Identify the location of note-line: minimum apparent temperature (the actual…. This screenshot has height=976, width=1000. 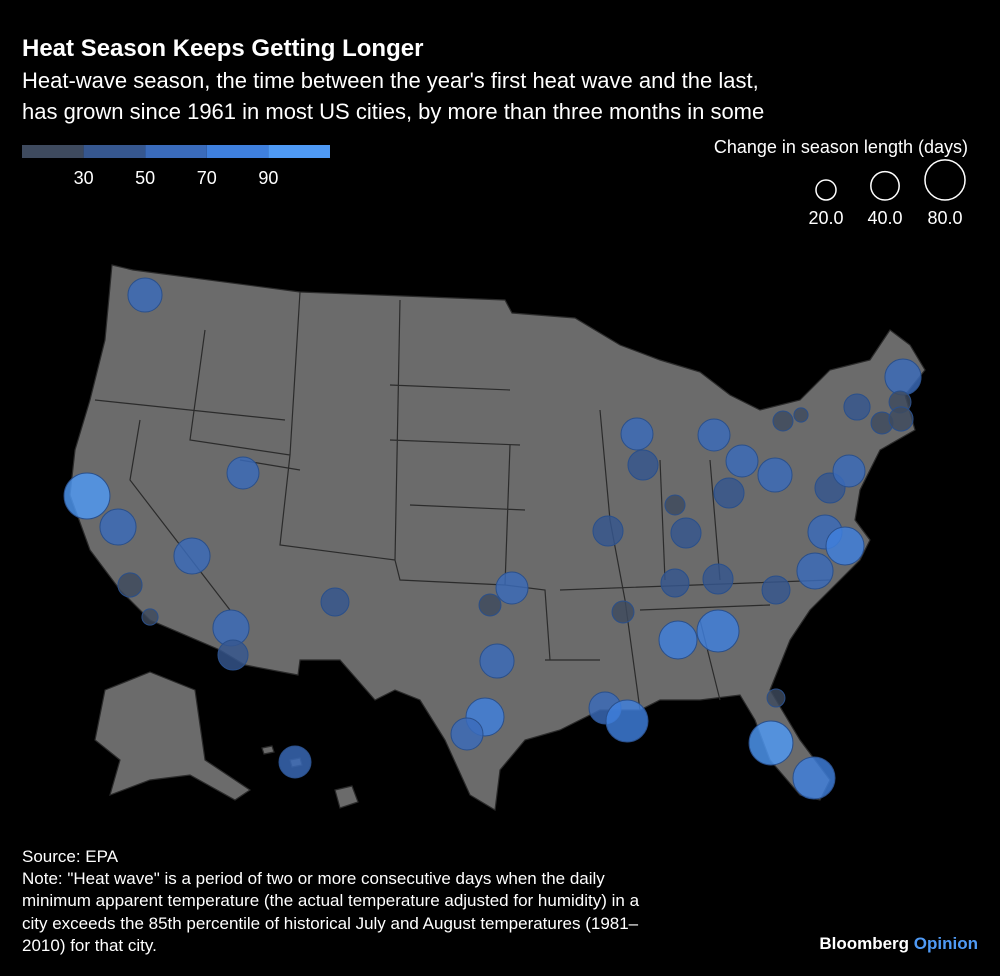
(331, 900).